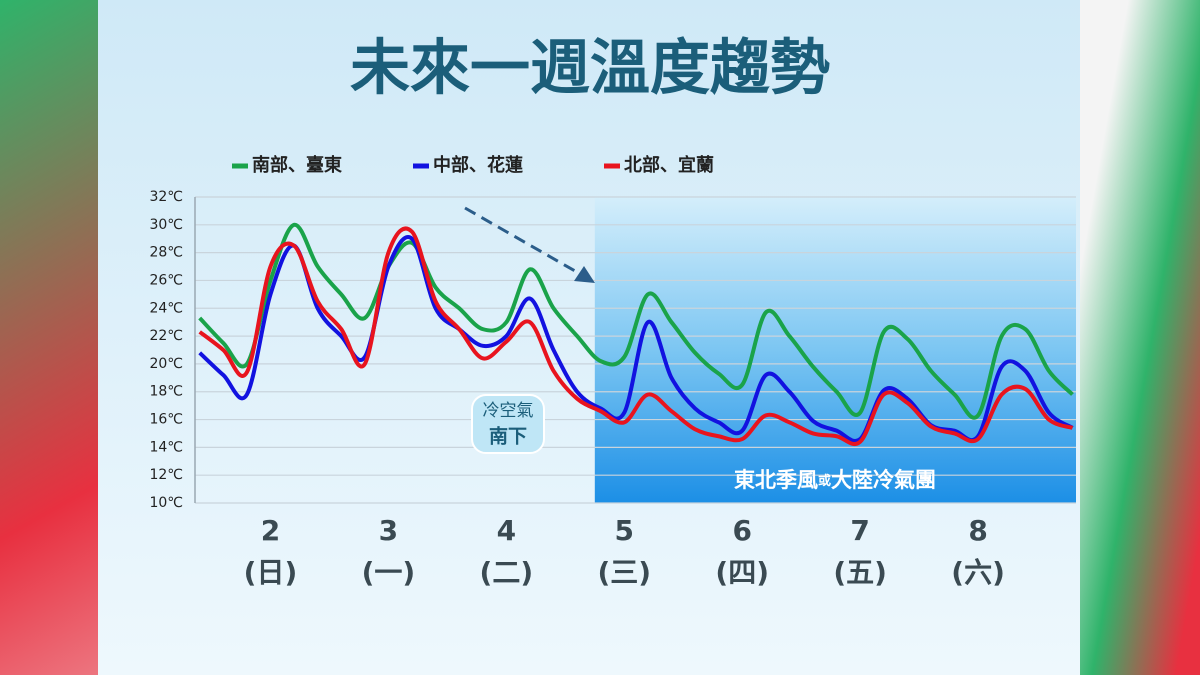  What do you see at coordinates (478, 165) in the screenshot?
I see `legend-label: 中部、花蓮` at bounding box center [478, 165].